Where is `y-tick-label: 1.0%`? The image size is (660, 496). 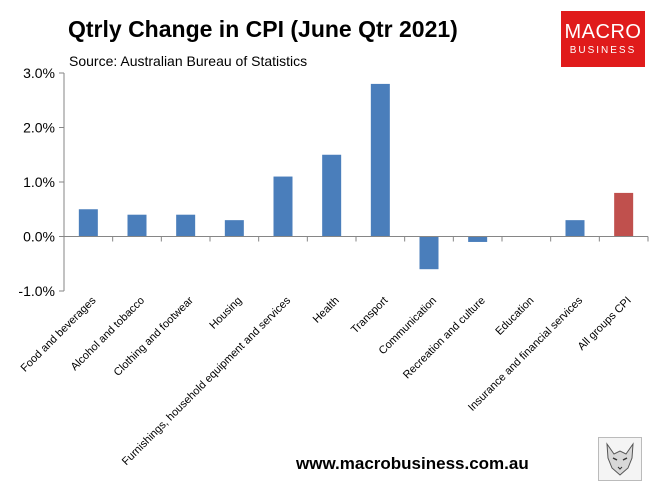
y-tick-label: 1.0% is located at coordinates (39, 182).